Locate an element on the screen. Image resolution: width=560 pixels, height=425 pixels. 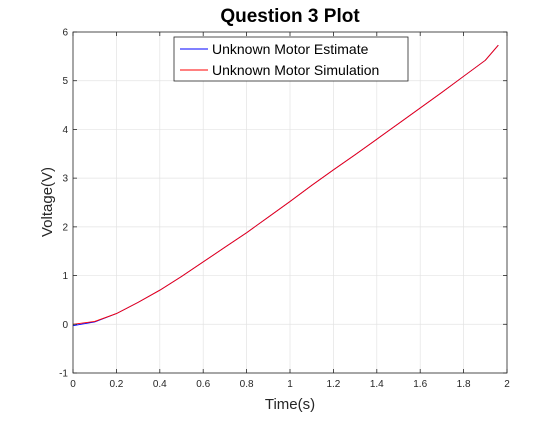
y-tick-label: 0 is located at coordinates (65, 325).